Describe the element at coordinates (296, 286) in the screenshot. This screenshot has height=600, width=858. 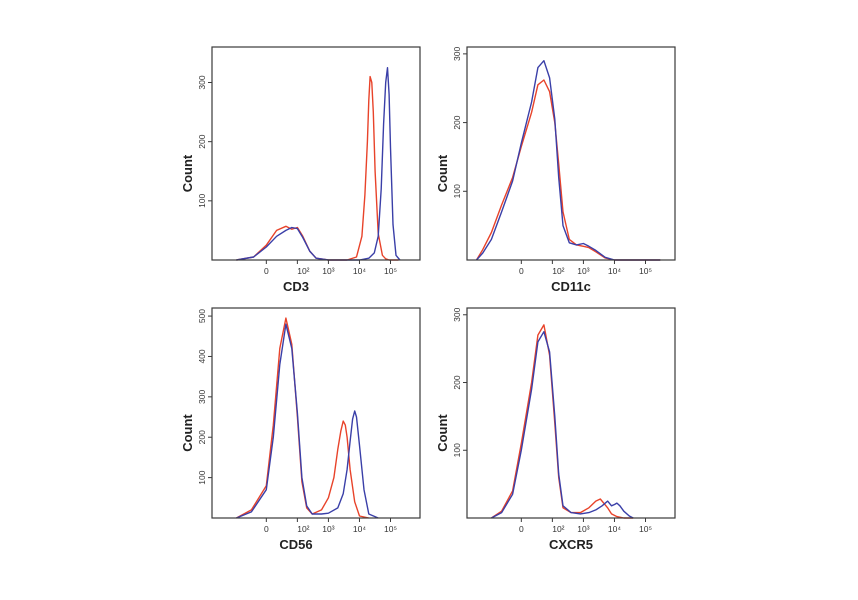
I see `x-axis-label: CD3` at that location.